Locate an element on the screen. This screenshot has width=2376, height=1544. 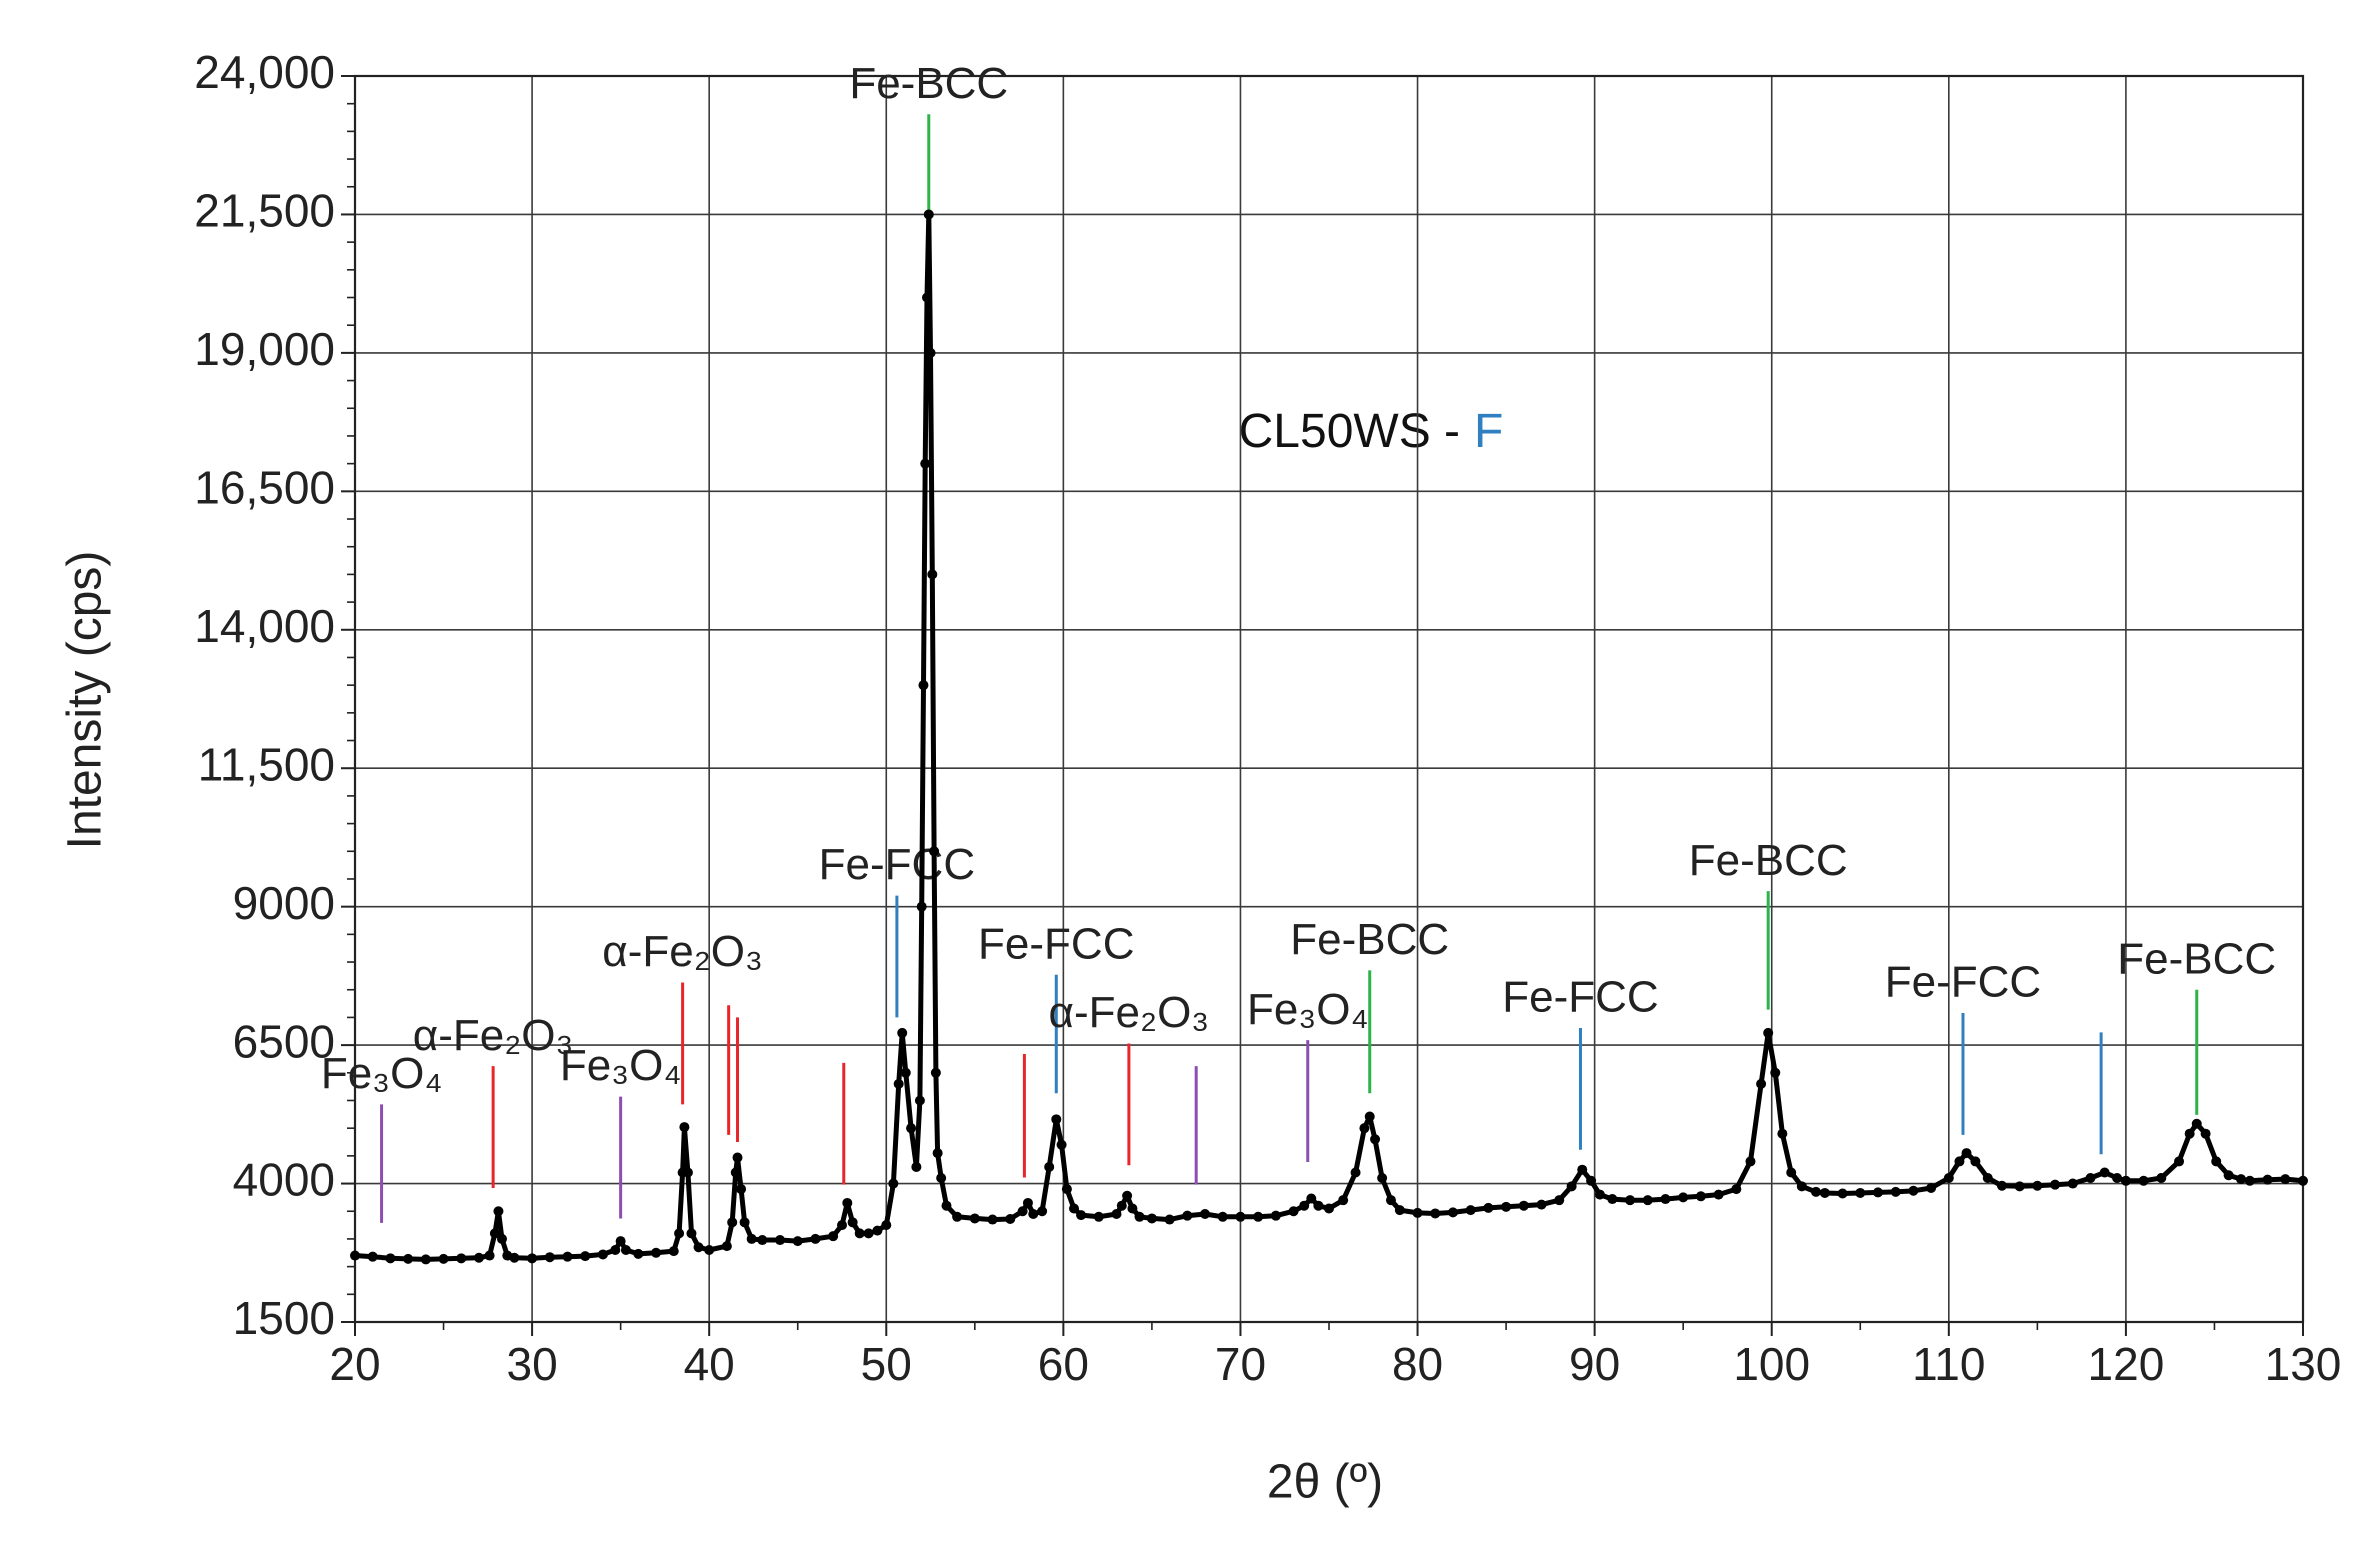
sample-annotation: CL50WS - F is located at coordinates (1371, 431).